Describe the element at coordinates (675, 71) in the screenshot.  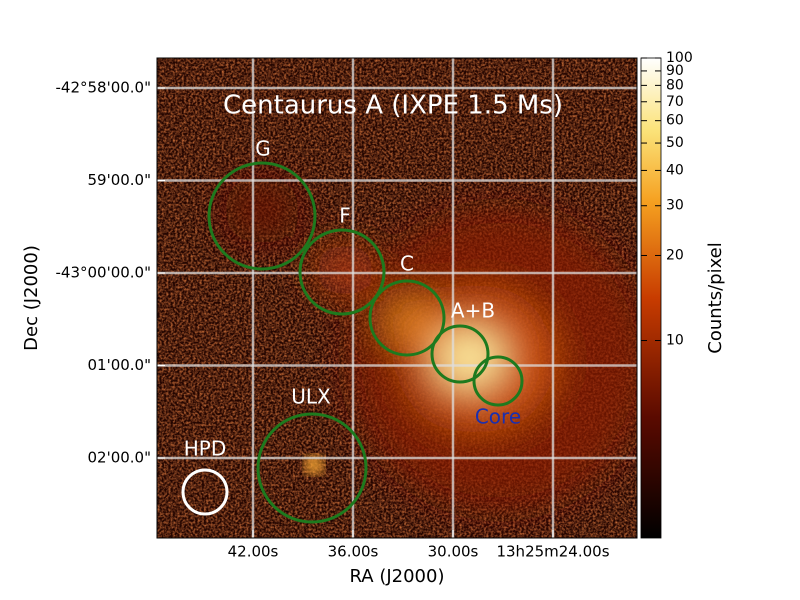
I see `colorbar-tick-label: 90` at that location.